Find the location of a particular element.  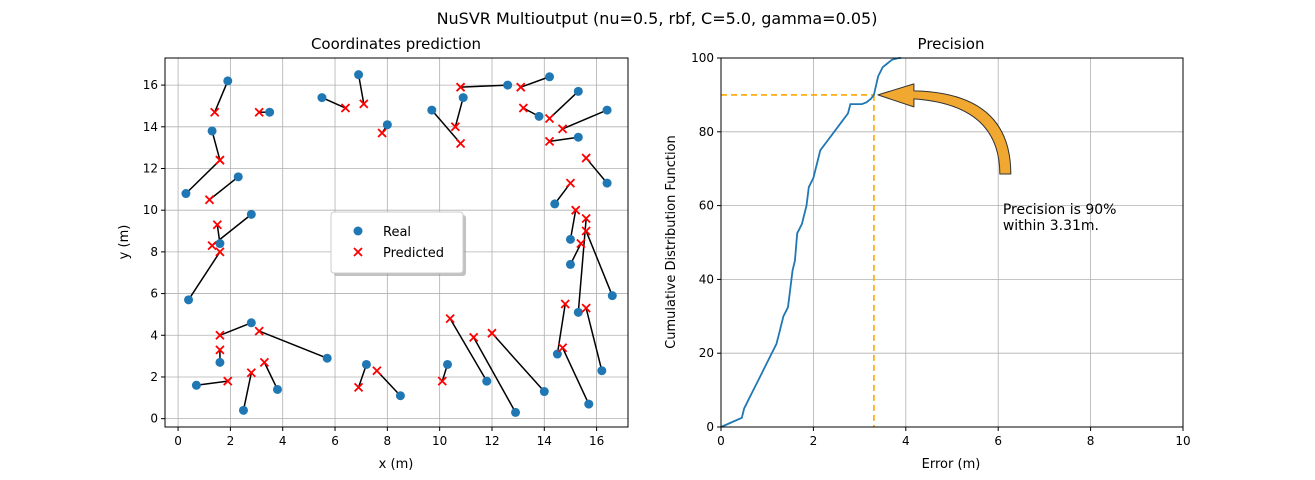

x-tick-label: 14 is located at coordinates (544, 441).